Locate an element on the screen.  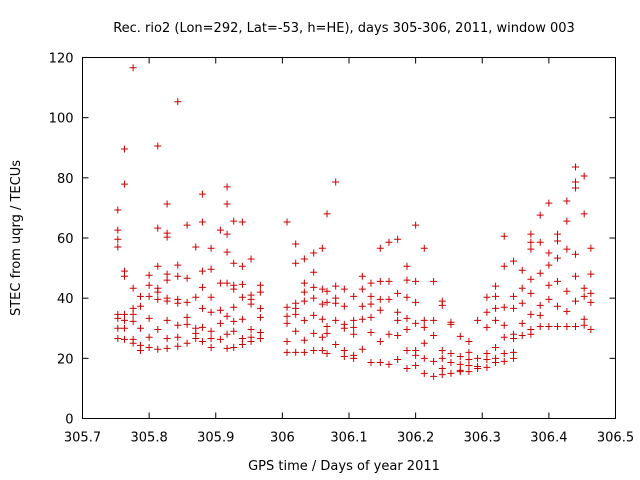
y-tick-label: 60 is located at coordinates (65, 239).